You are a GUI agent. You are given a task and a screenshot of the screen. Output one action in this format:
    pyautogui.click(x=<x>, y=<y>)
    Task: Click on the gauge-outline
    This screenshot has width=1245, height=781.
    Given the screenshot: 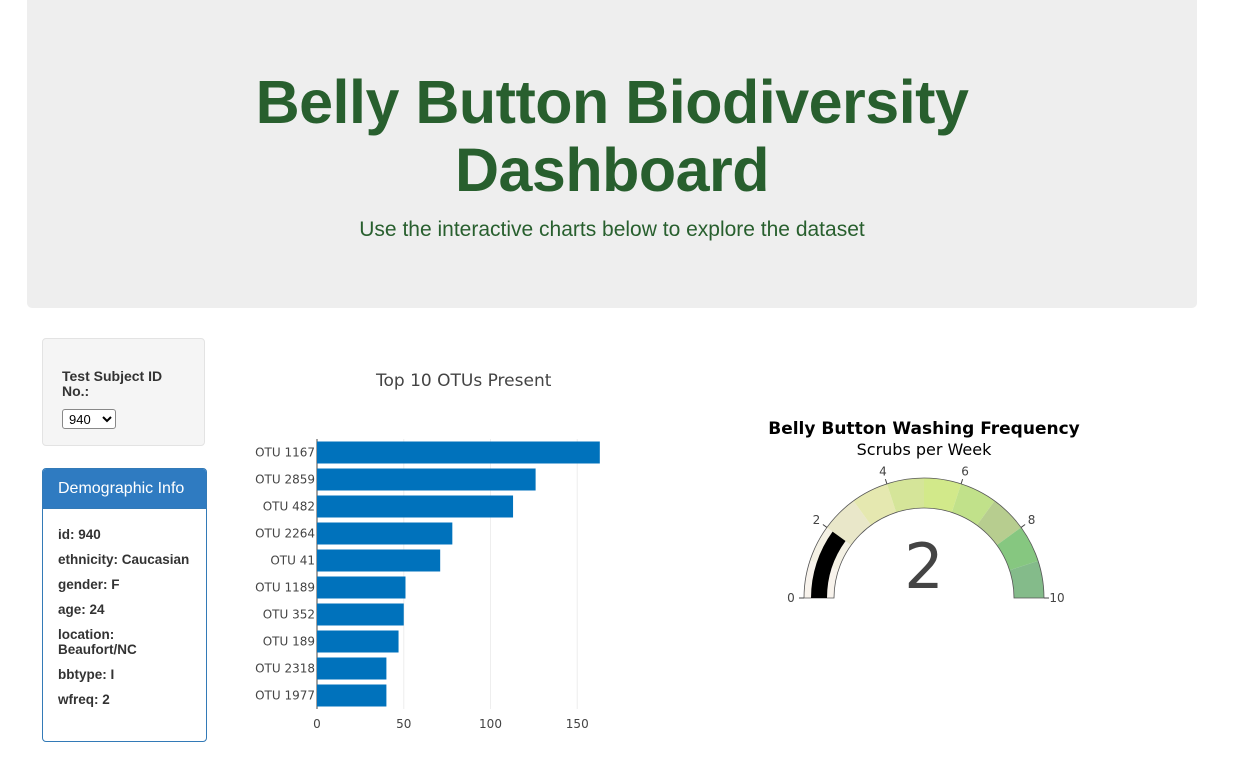 What is the action you would take?
    pyautogui.click(x=924, y=538)
    